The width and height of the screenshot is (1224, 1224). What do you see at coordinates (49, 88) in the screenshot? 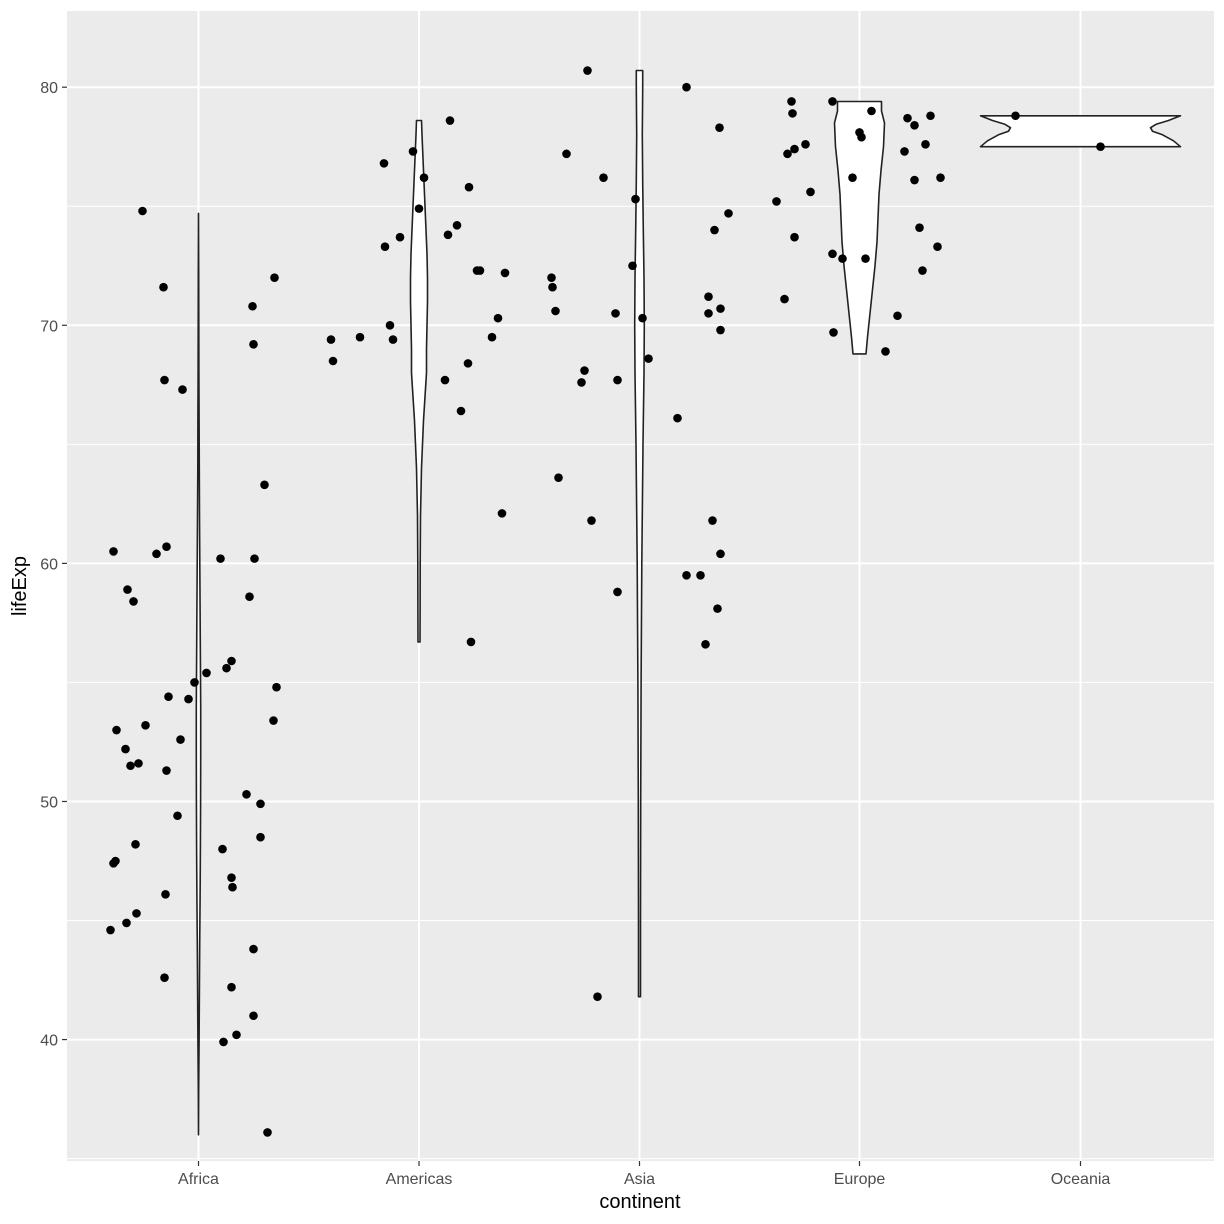
I see `y-tick-label: 80` at bounding box center [49, 88].